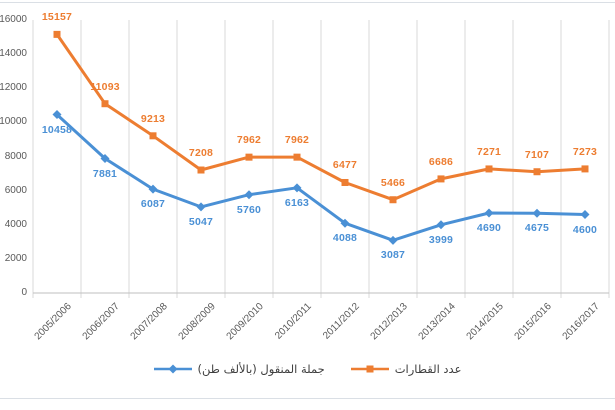 This screenshot has height=410, width=615. What do you see at coordinates (345, 165) in the screenshot?
I see `data-label: 6477` at bounding box center [345, 165].